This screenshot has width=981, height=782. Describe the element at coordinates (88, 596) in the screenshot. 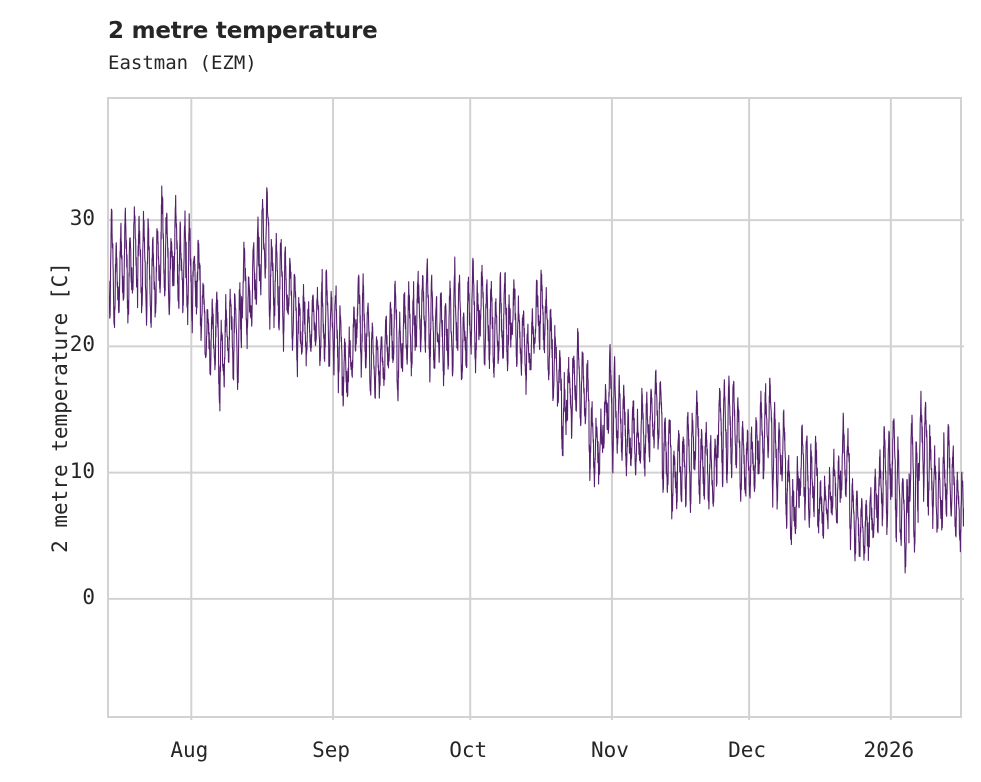

I see `y-tick-label: 0` at that location.